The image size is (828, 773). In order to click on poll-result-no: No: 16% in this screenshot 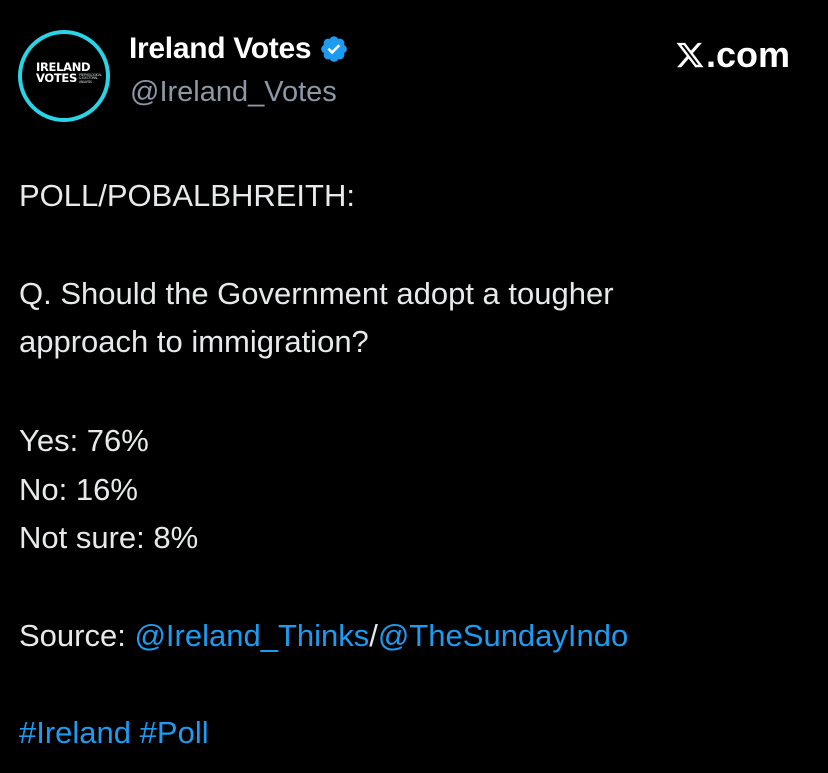, I will do `click(78, 489)`.